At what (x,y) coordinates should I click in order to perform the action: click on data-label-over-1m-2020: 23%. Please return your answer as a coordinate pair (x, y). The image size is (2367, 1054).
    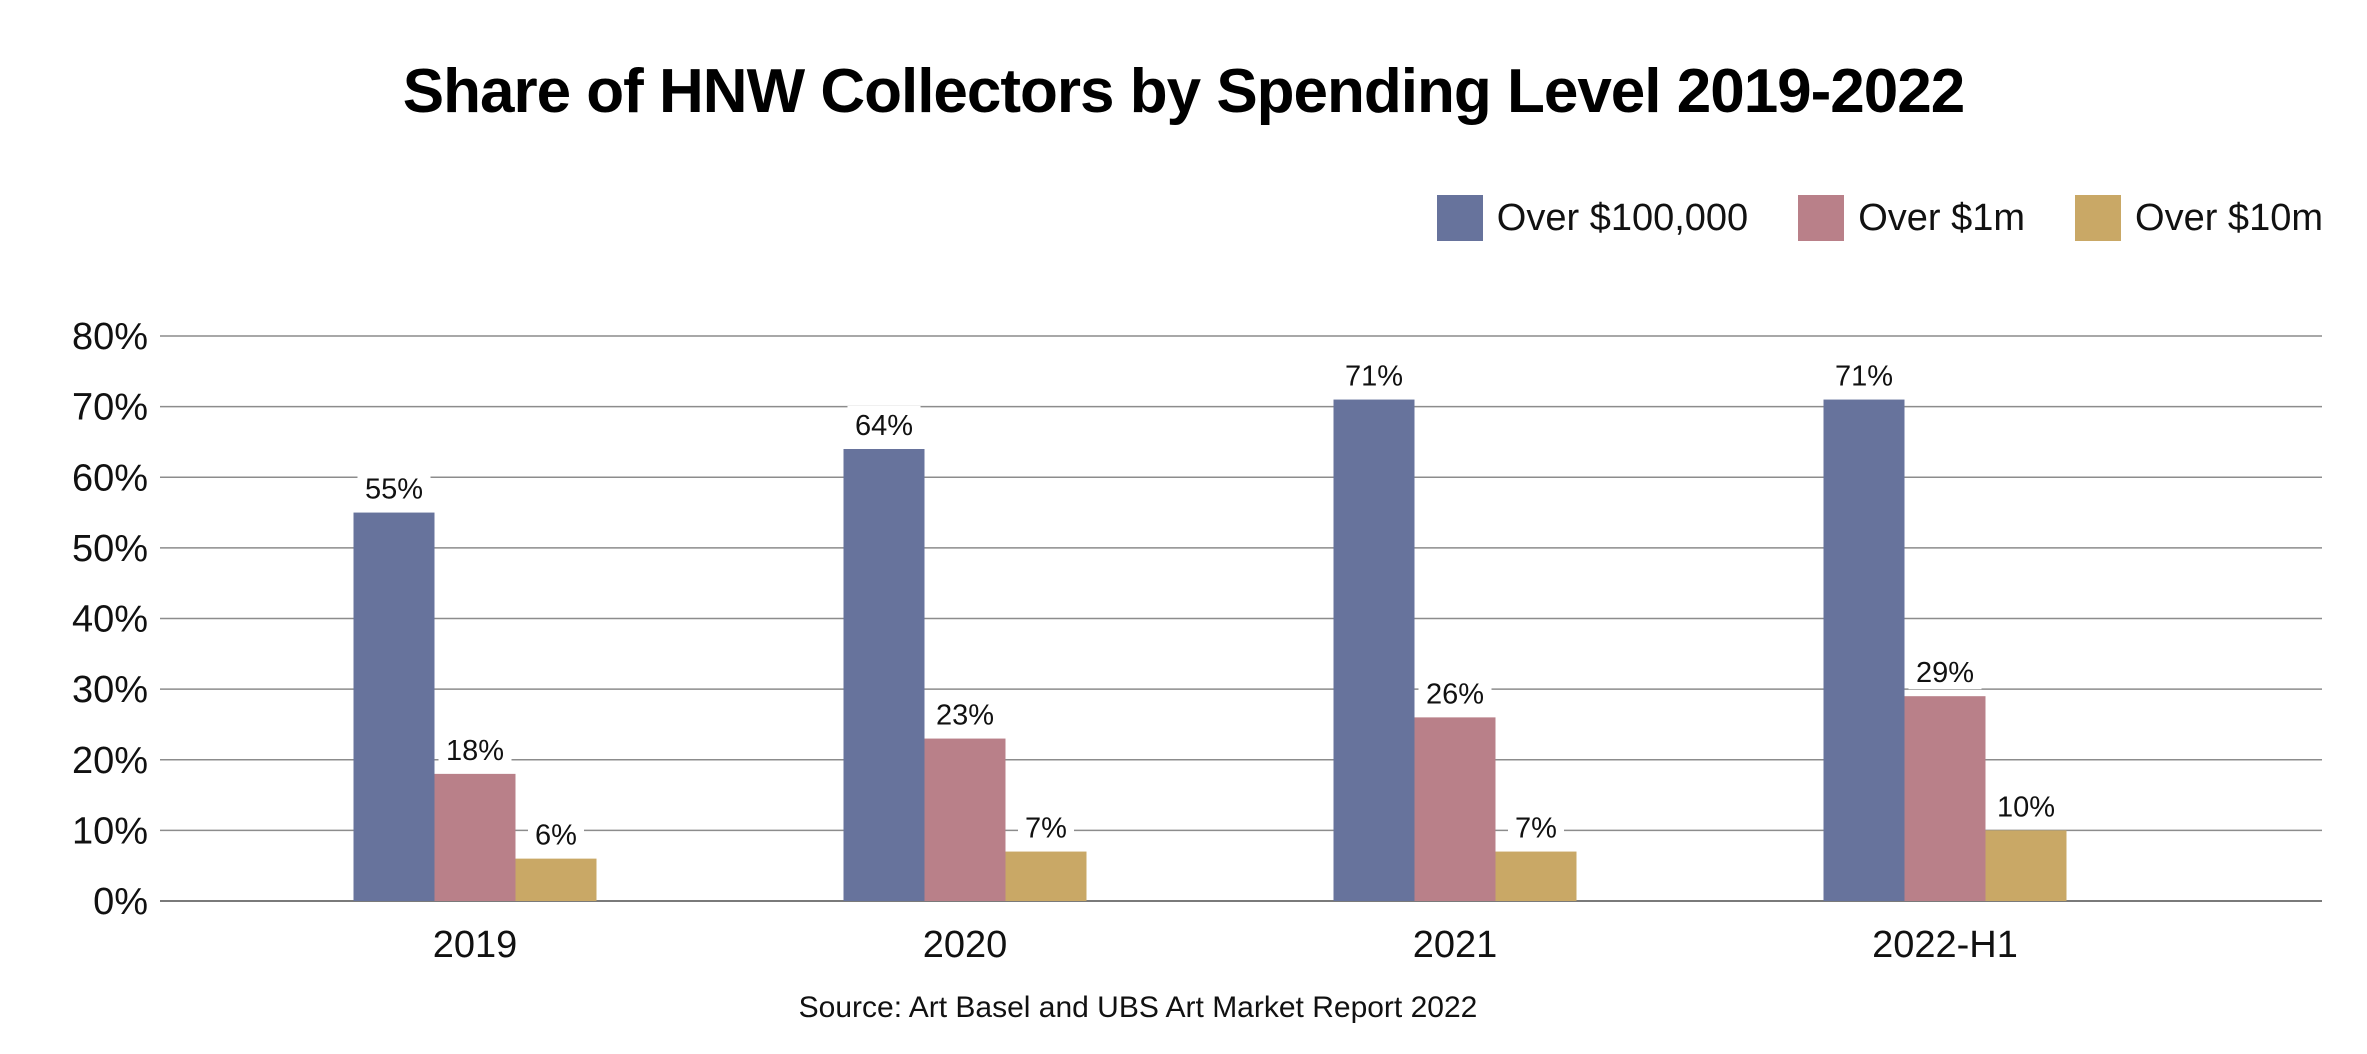
    Looking at the image, I should click on (965, 716).